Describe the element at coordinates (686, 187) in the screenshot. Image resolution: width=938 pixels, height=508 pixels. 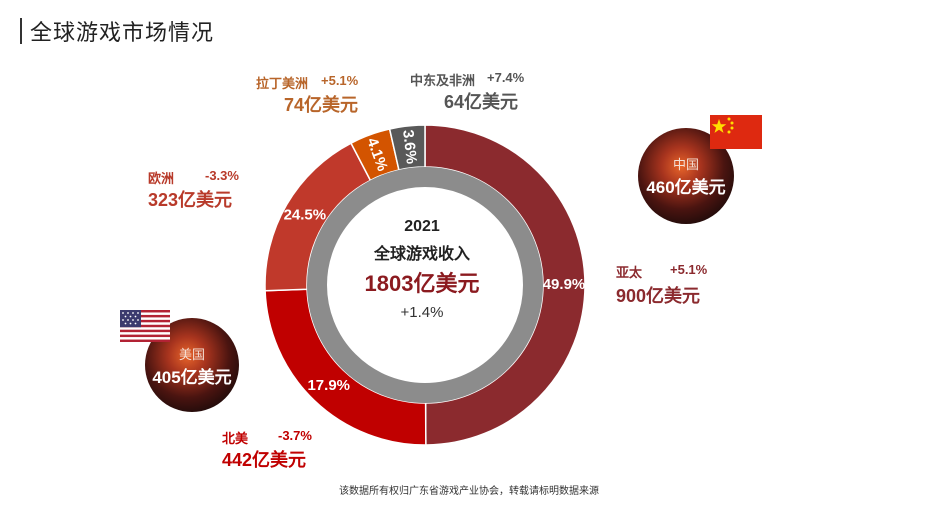
I see `china-badge-amount: 460亿美元` at that location.